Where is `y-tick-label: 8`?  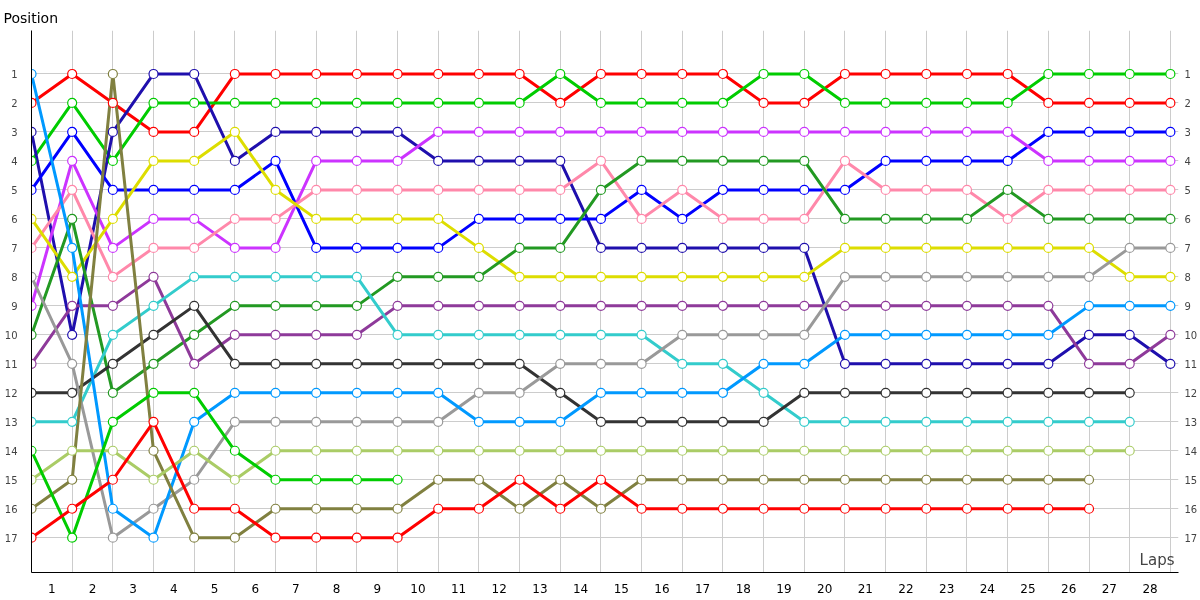 y-tick-label: 8 is located at coordinates (14, 277).